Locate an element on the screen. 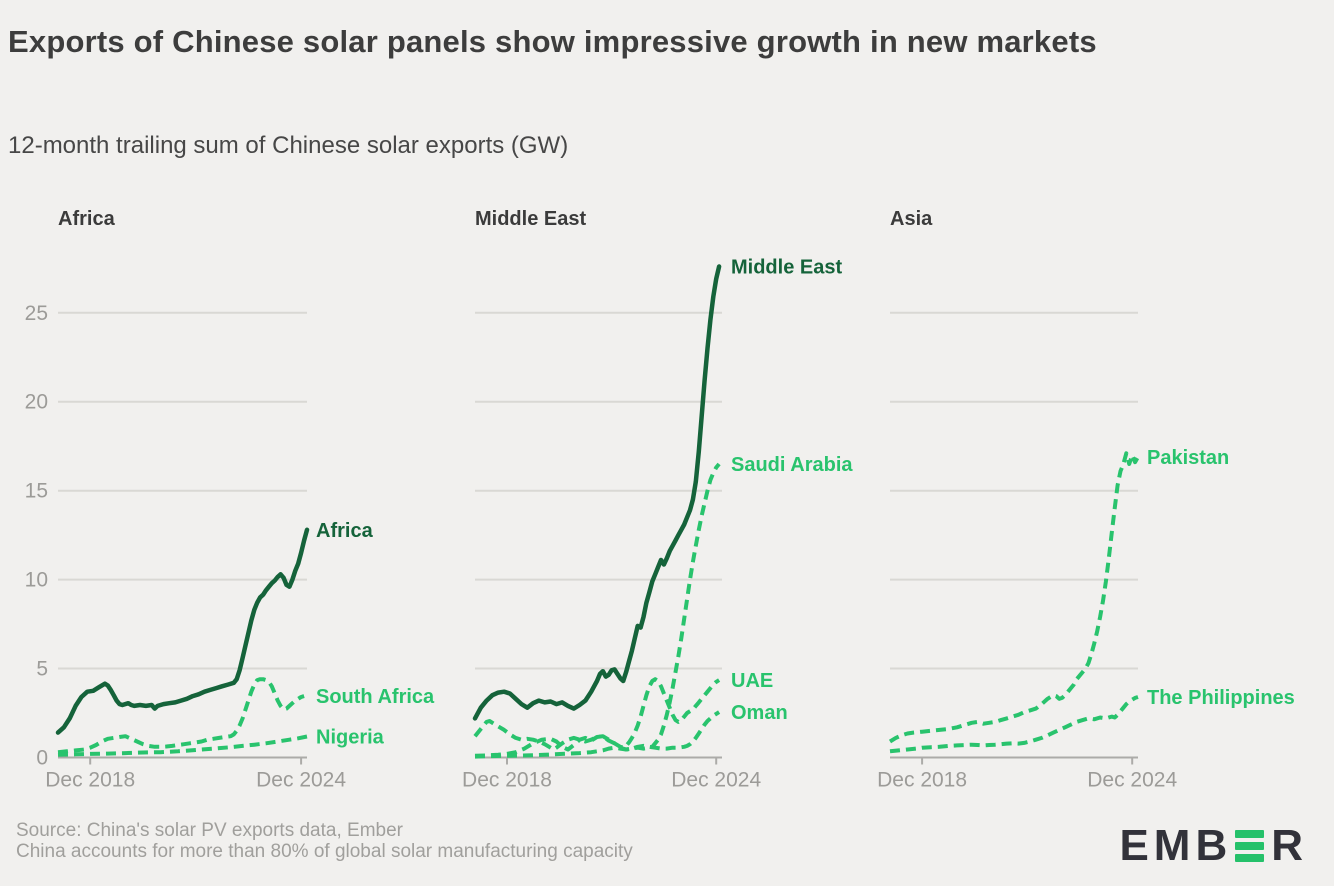  series-line-pakistan is located at coordinates (1014, 597).